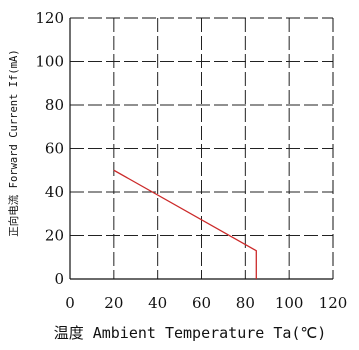  What do you see at coordinates (49, 62) in the screenshot?
I see `y-tick-label: 100` at bounding box center [49, 62].